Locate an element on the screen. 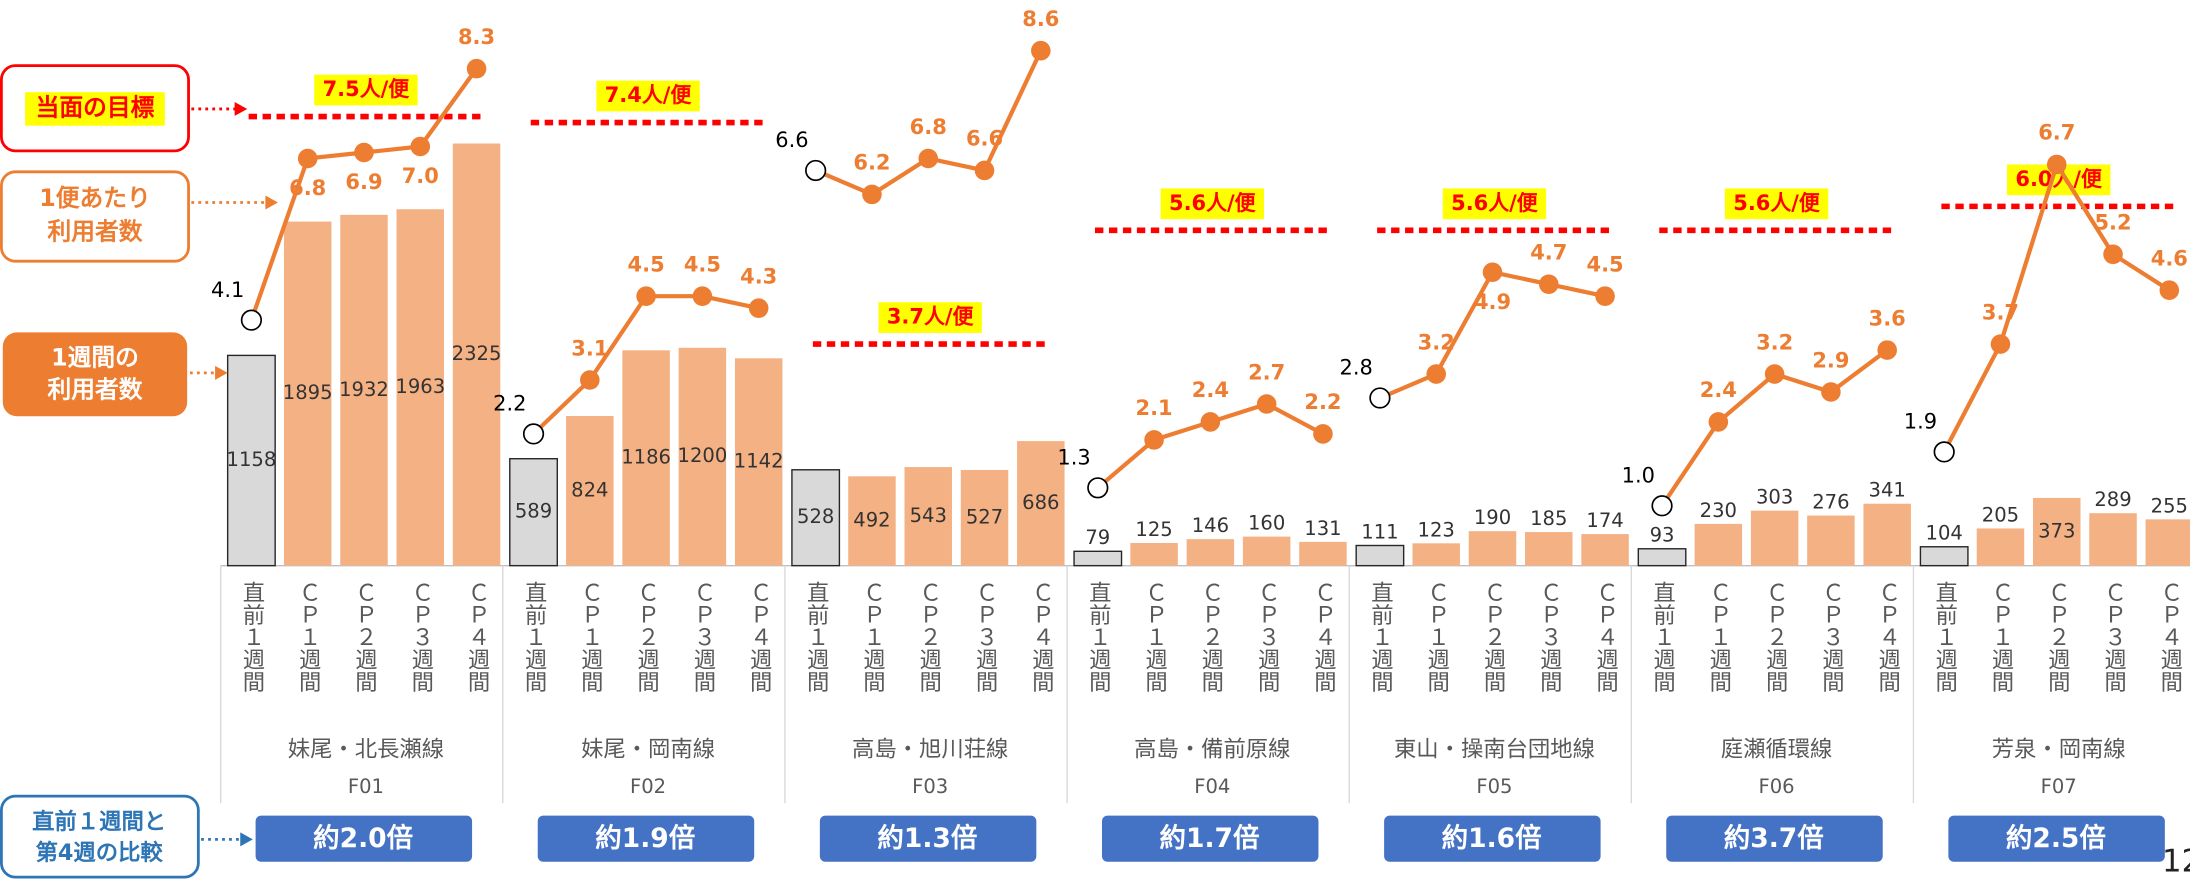 The image size is (2190, 882). bar-value-label: 1895 is located at coordinates (308, 392).